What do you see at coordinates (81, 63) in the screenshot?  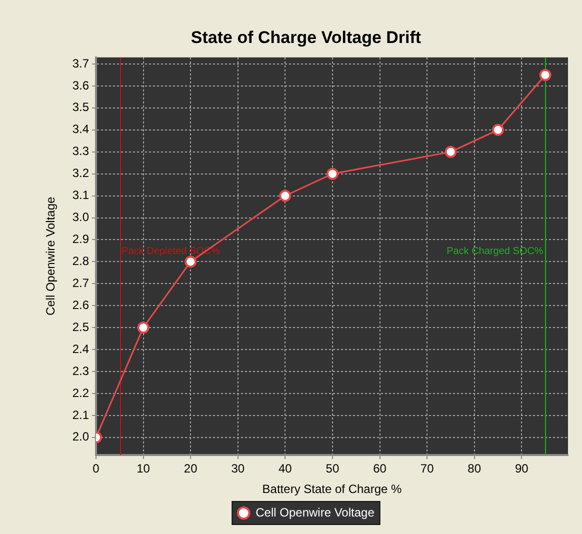 I see `y-tick-label: 3.7` at bounding box center [81, 63].